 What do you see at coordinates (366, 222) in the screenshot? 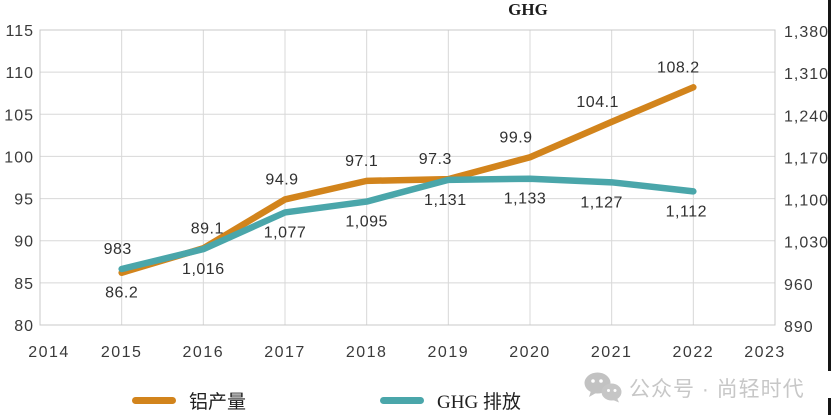
I see `svg-text: 1,095` at bounding box center [366, 222].